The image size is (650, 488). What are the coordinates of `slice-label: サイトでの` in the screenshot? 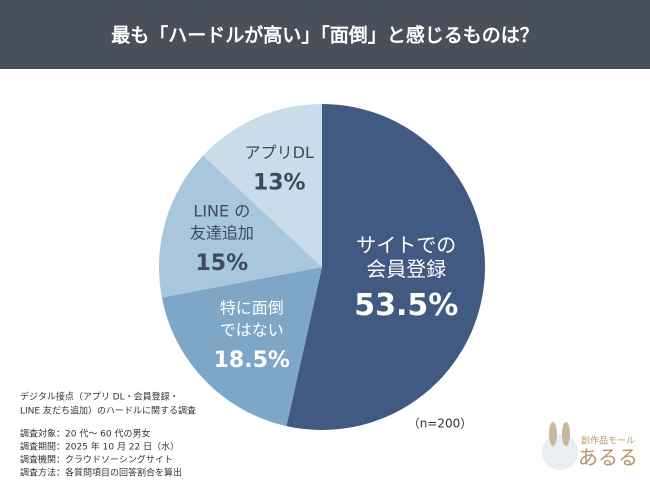 It's located at (406, 245).